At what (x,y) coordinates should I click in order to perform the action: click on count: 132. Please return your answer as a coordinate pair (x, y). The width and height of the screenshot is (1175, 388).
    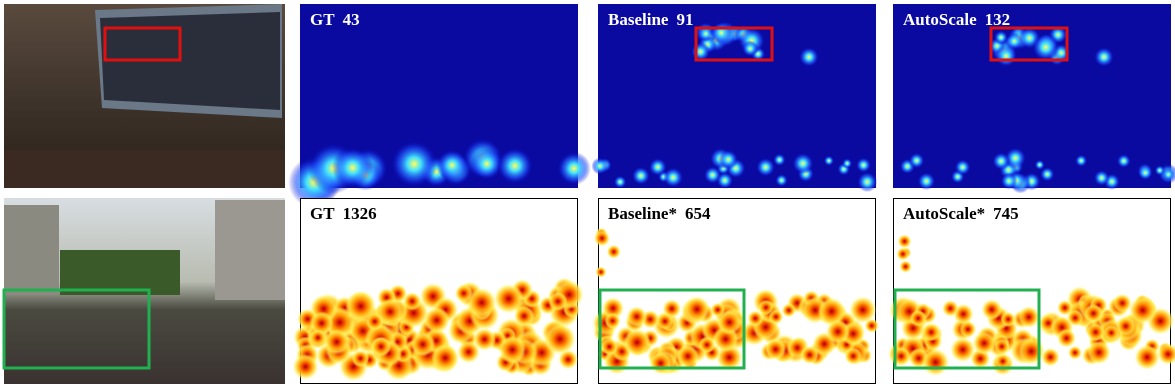
    Looking at the image, I should click on (998, 19).